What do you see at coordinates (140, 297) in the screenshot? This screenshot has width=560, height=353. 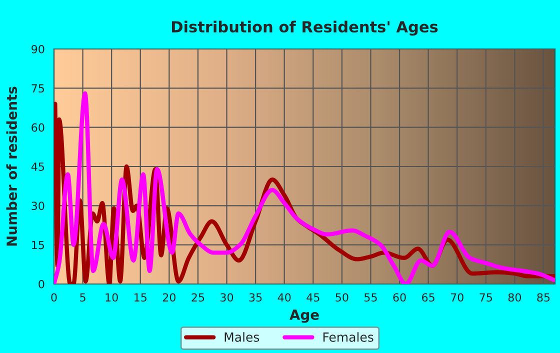 I see `x-tick-label: 15` at bounding box center [140, 297].